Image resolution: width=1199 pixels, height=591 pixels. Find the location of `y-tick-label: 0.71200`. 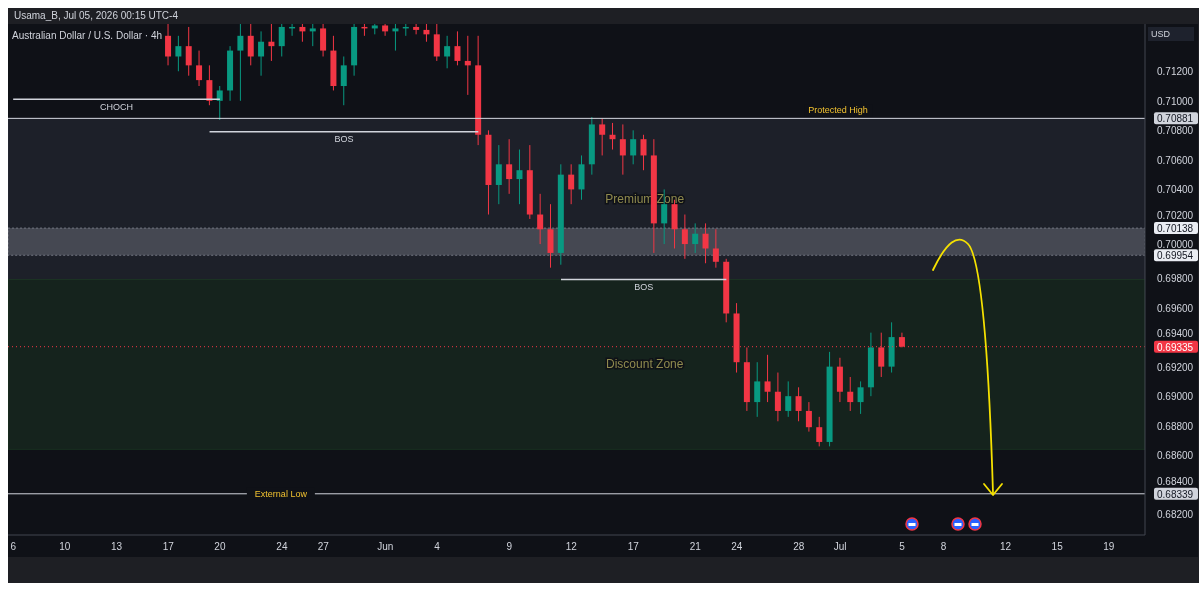

y-tick-label: 0.71200 is located at coordinates (1175, 72).